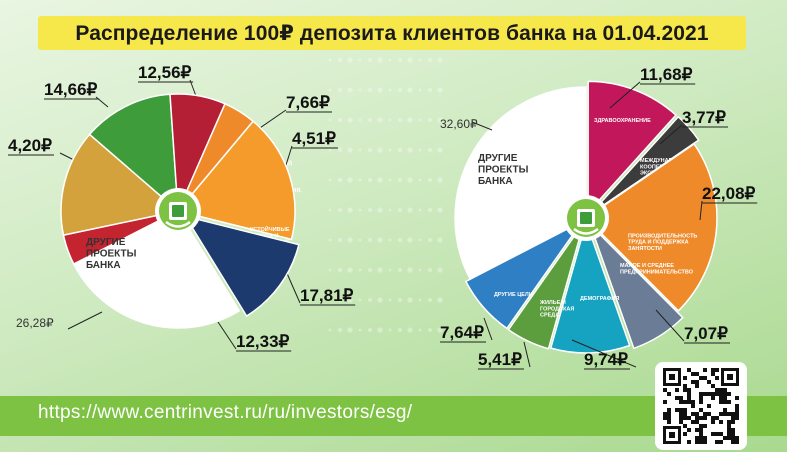  I want to click on pie-2-slice-caption-1: ЗДРАВООХРАНЕНИЕ, so click(622, 121).